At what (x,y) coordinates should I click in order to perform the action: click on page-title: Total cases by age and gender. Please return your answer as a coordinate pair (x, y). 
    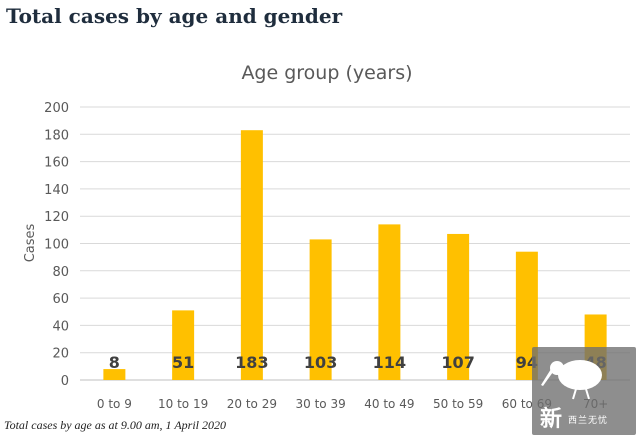
    Looking at the image, I should click on (174, 16).